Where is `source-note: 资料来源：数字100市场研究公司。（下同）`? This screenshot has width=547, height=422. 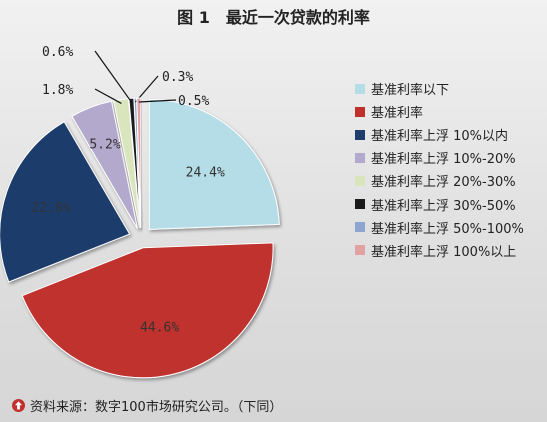 source-note: 资料来源：数字100市场研究公司。（下同） is located at coordinates (147, 405).